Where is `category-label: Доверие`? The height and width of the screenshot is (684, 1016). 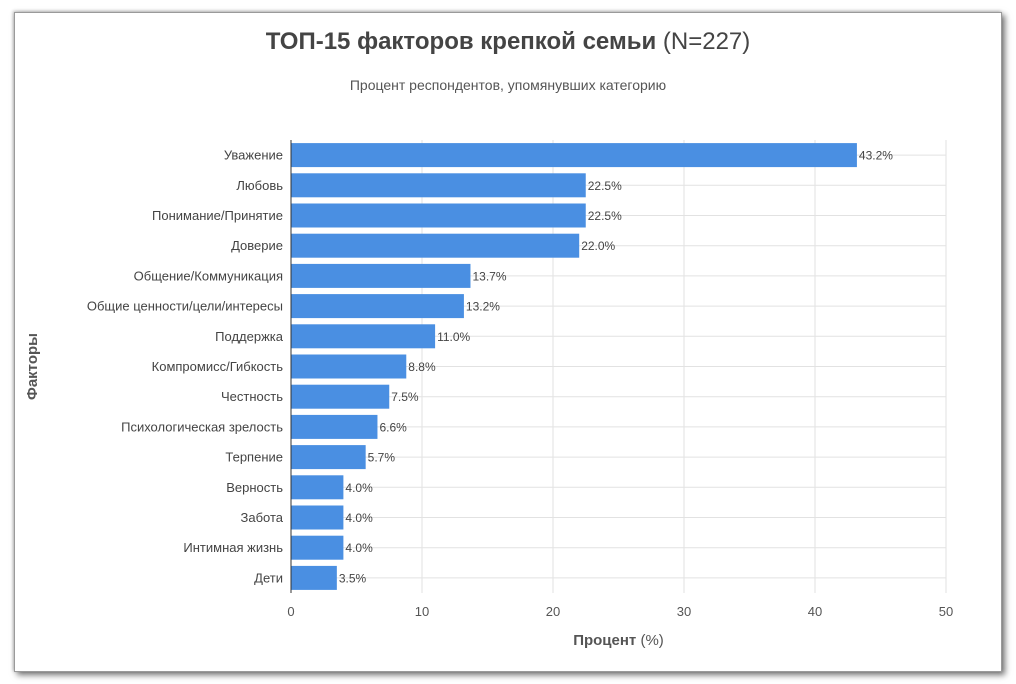 category-label: Доверие is located at coordinates (257, 245).